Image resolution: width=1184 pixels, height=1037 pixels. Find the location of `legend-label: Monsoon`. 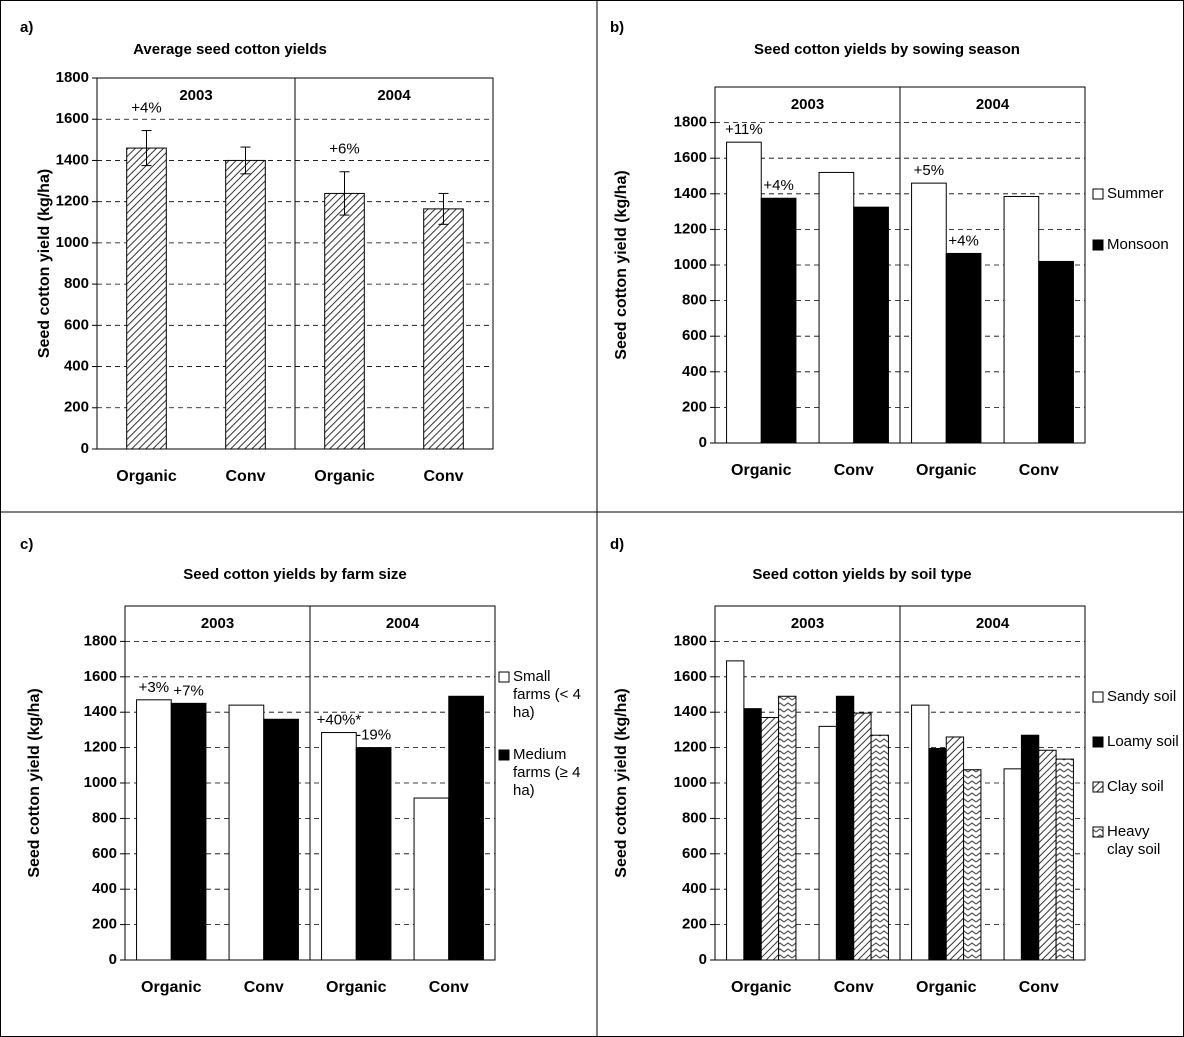

legend-label: Monsoon is located at coordinates (1138, 244).